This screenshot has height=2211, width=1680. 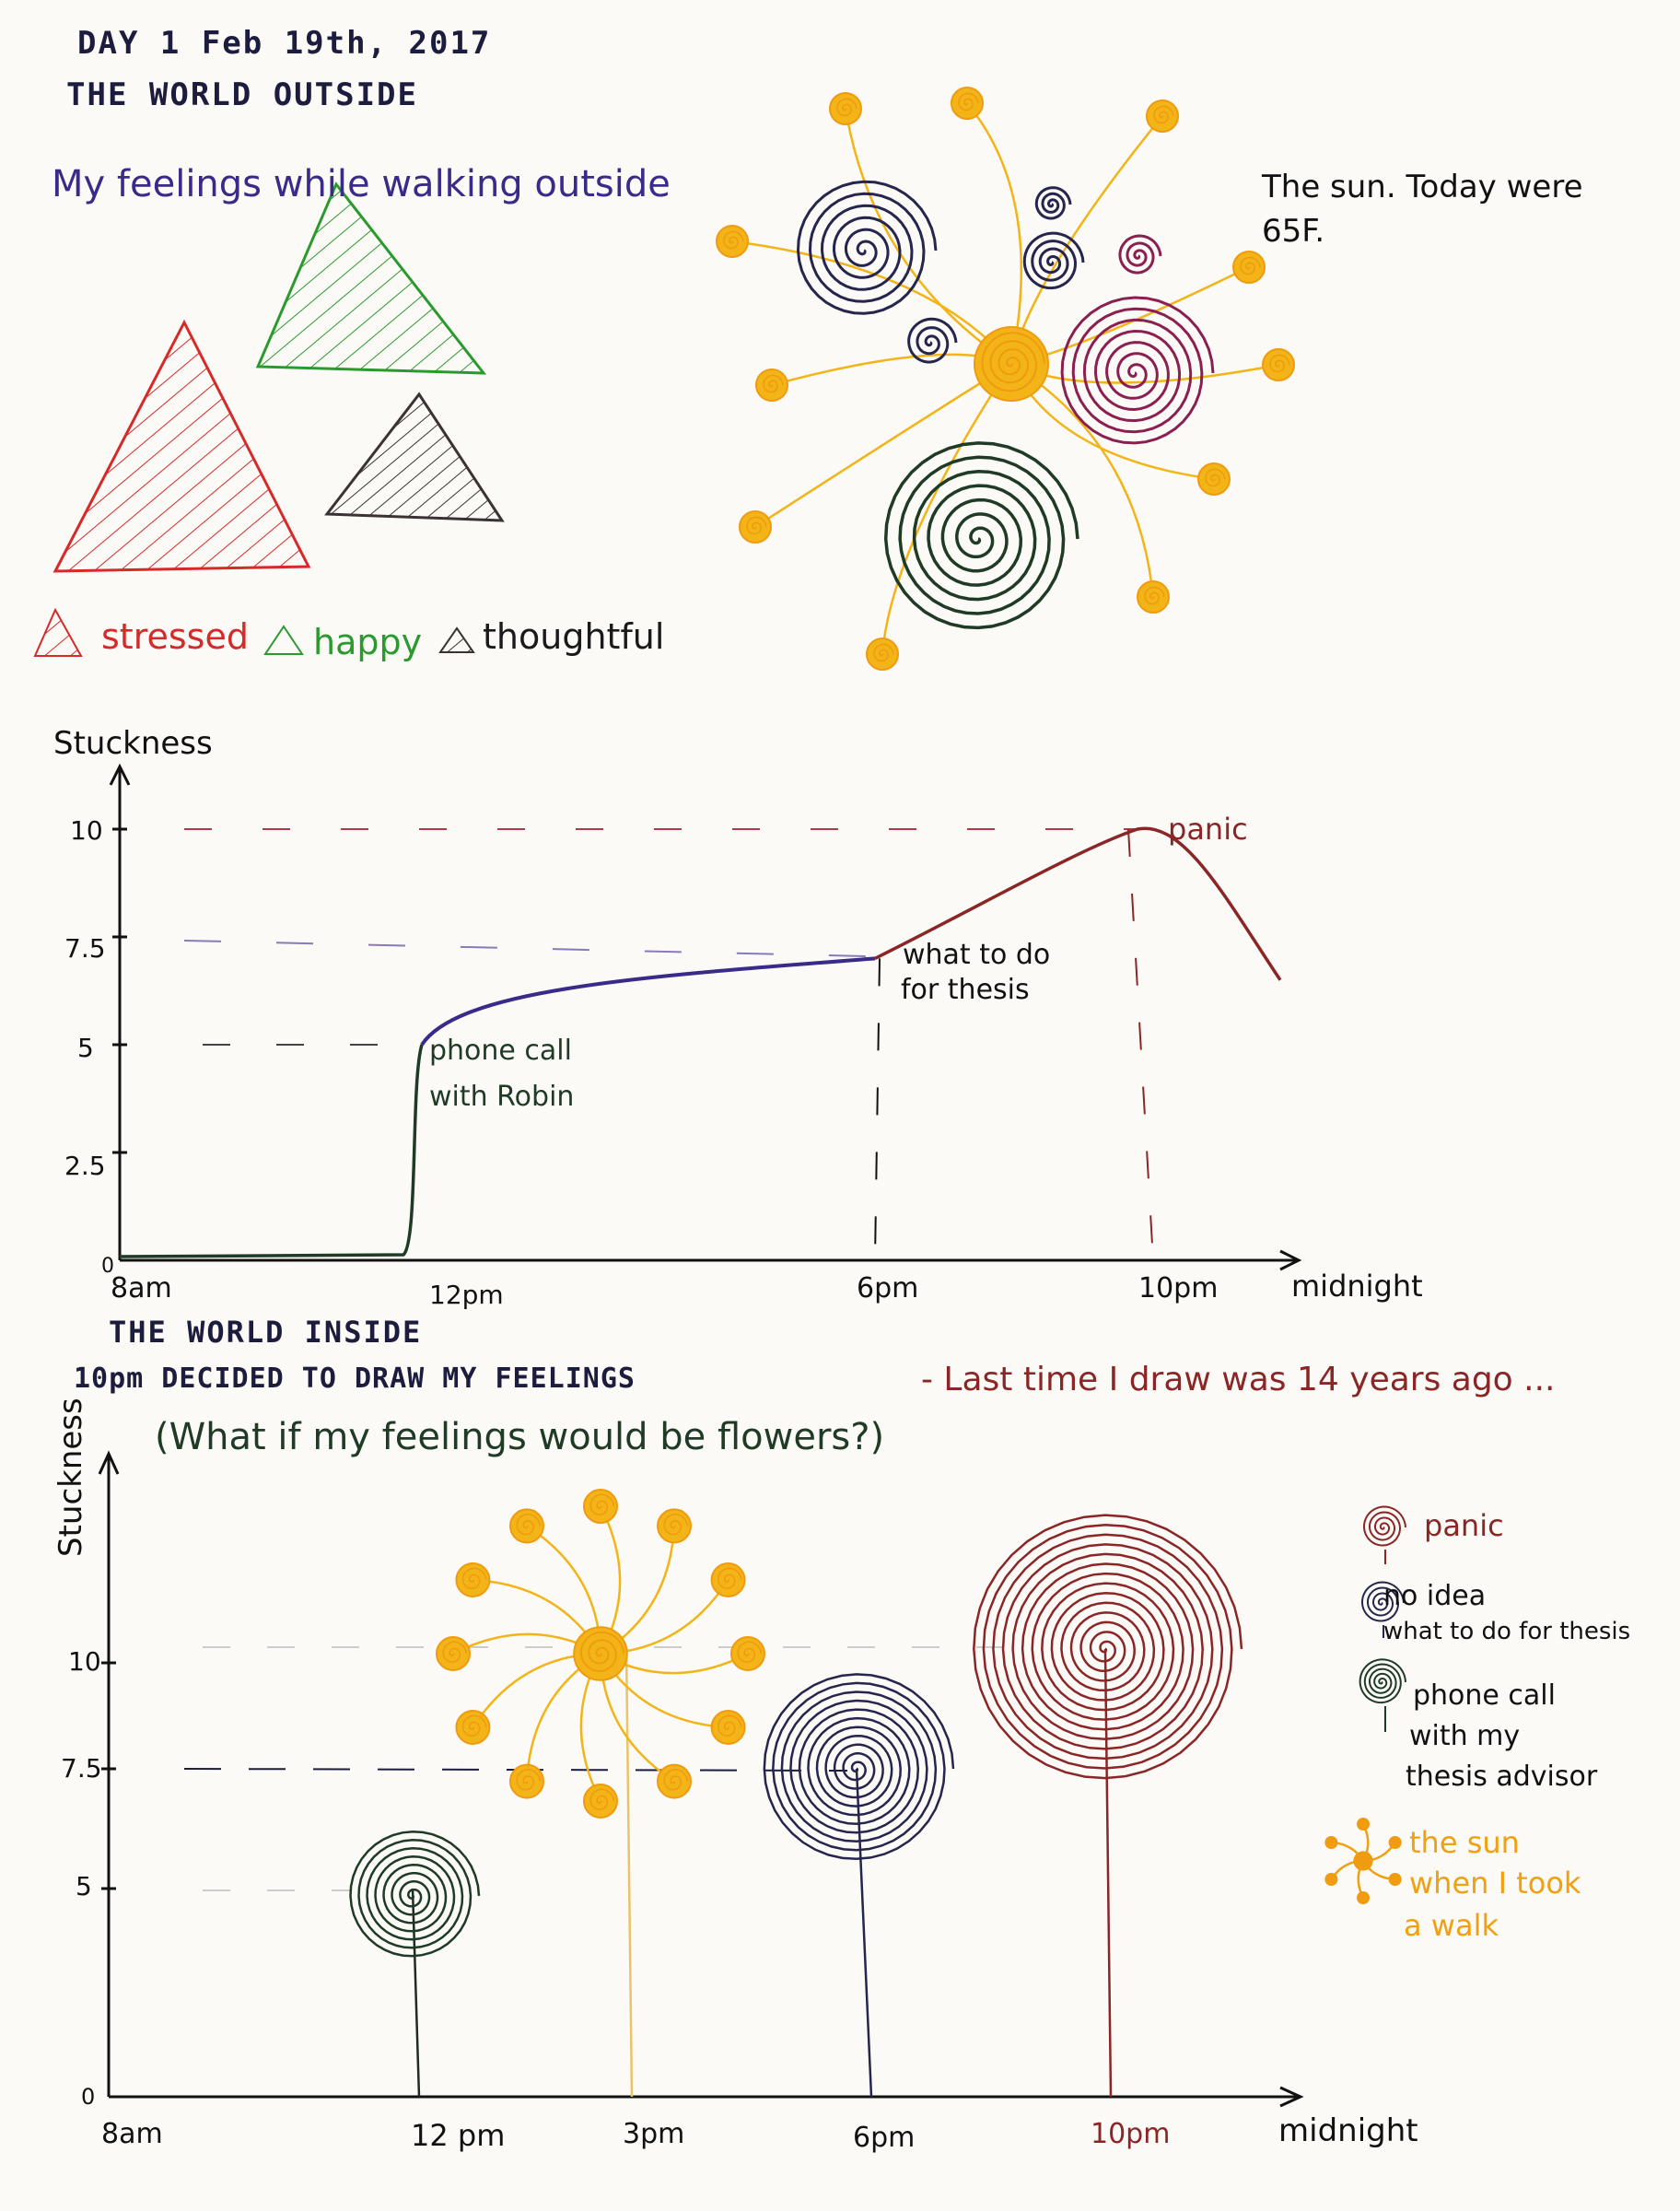 What do you see at coordinates (1053, 260) in the screenshot?
I see `navy-spiral-medium` at bounding box center [1053, 260].